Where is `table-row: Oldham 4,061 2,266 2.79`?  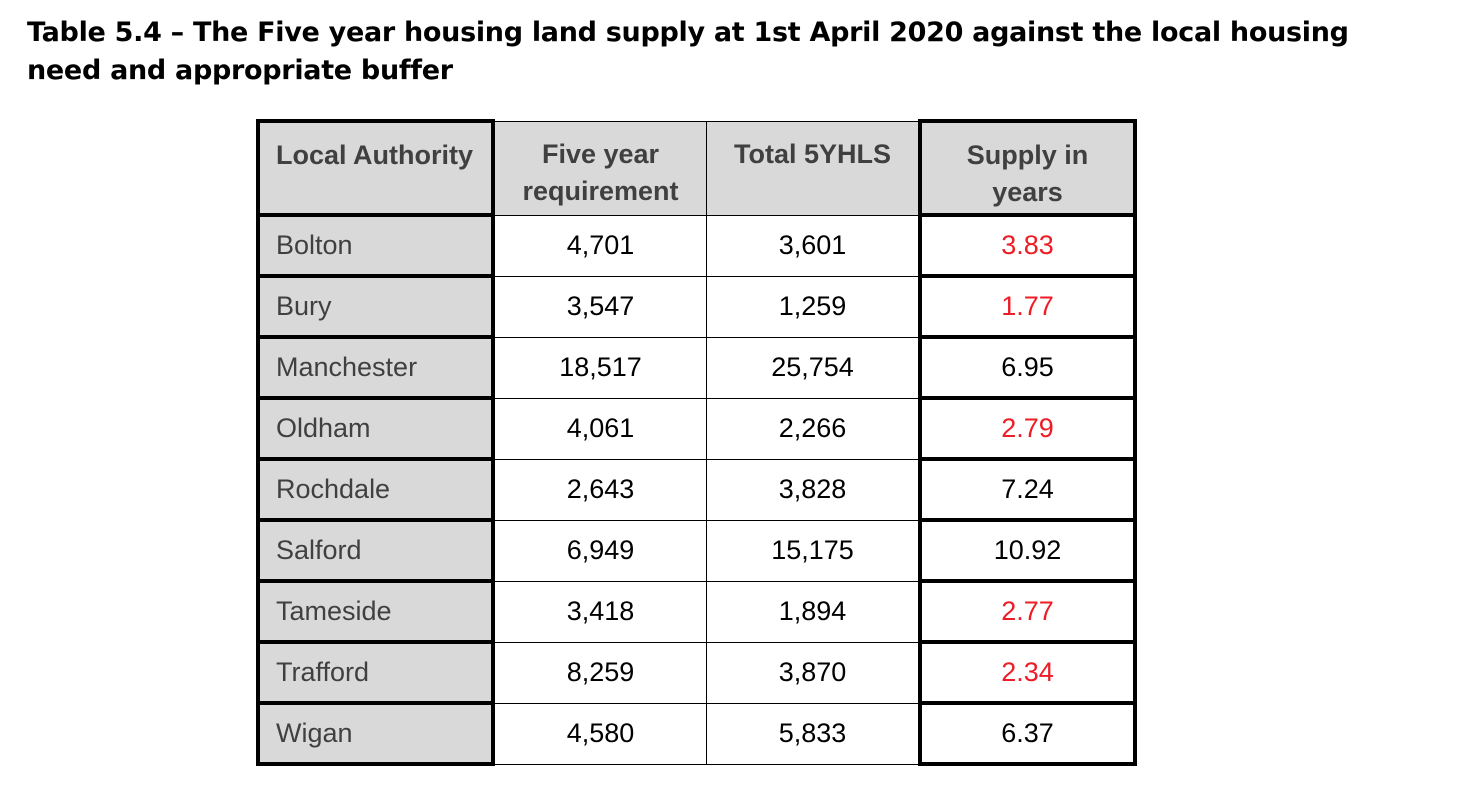 table-row: Oldham 4,061 2,266 2.79 is located at coordinates (696, 428).